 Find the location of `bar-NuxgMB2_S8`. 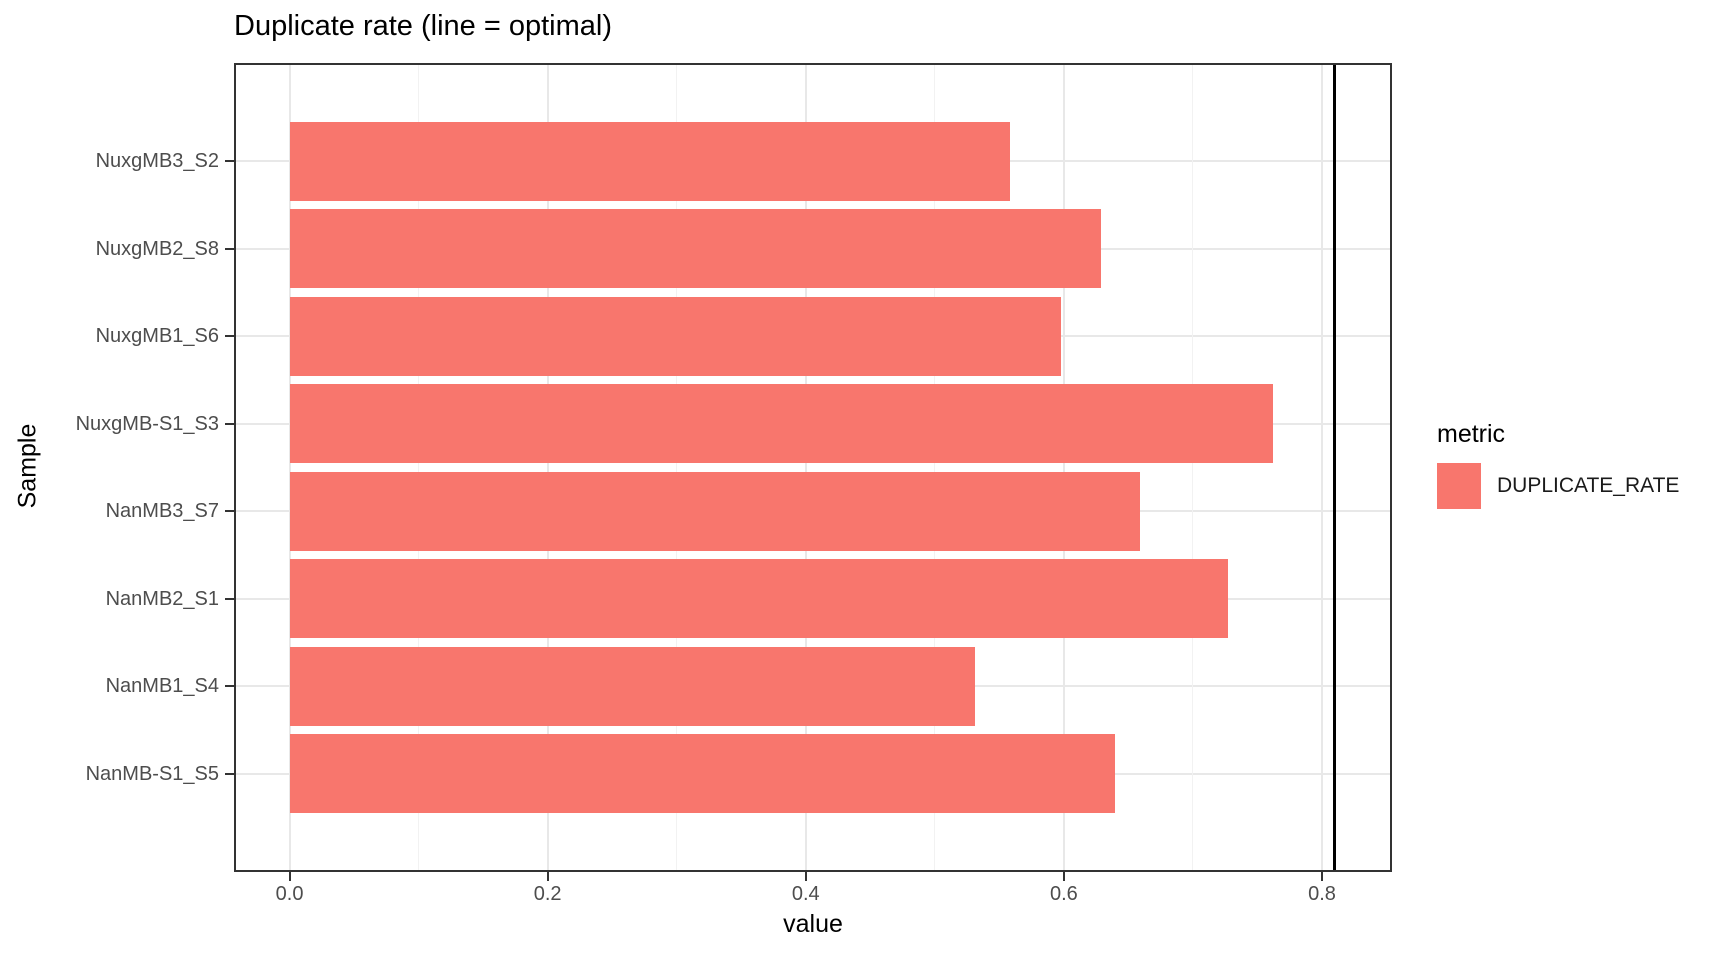

bar-NuxgMB2_S8 is located at coordinates (695, 249).